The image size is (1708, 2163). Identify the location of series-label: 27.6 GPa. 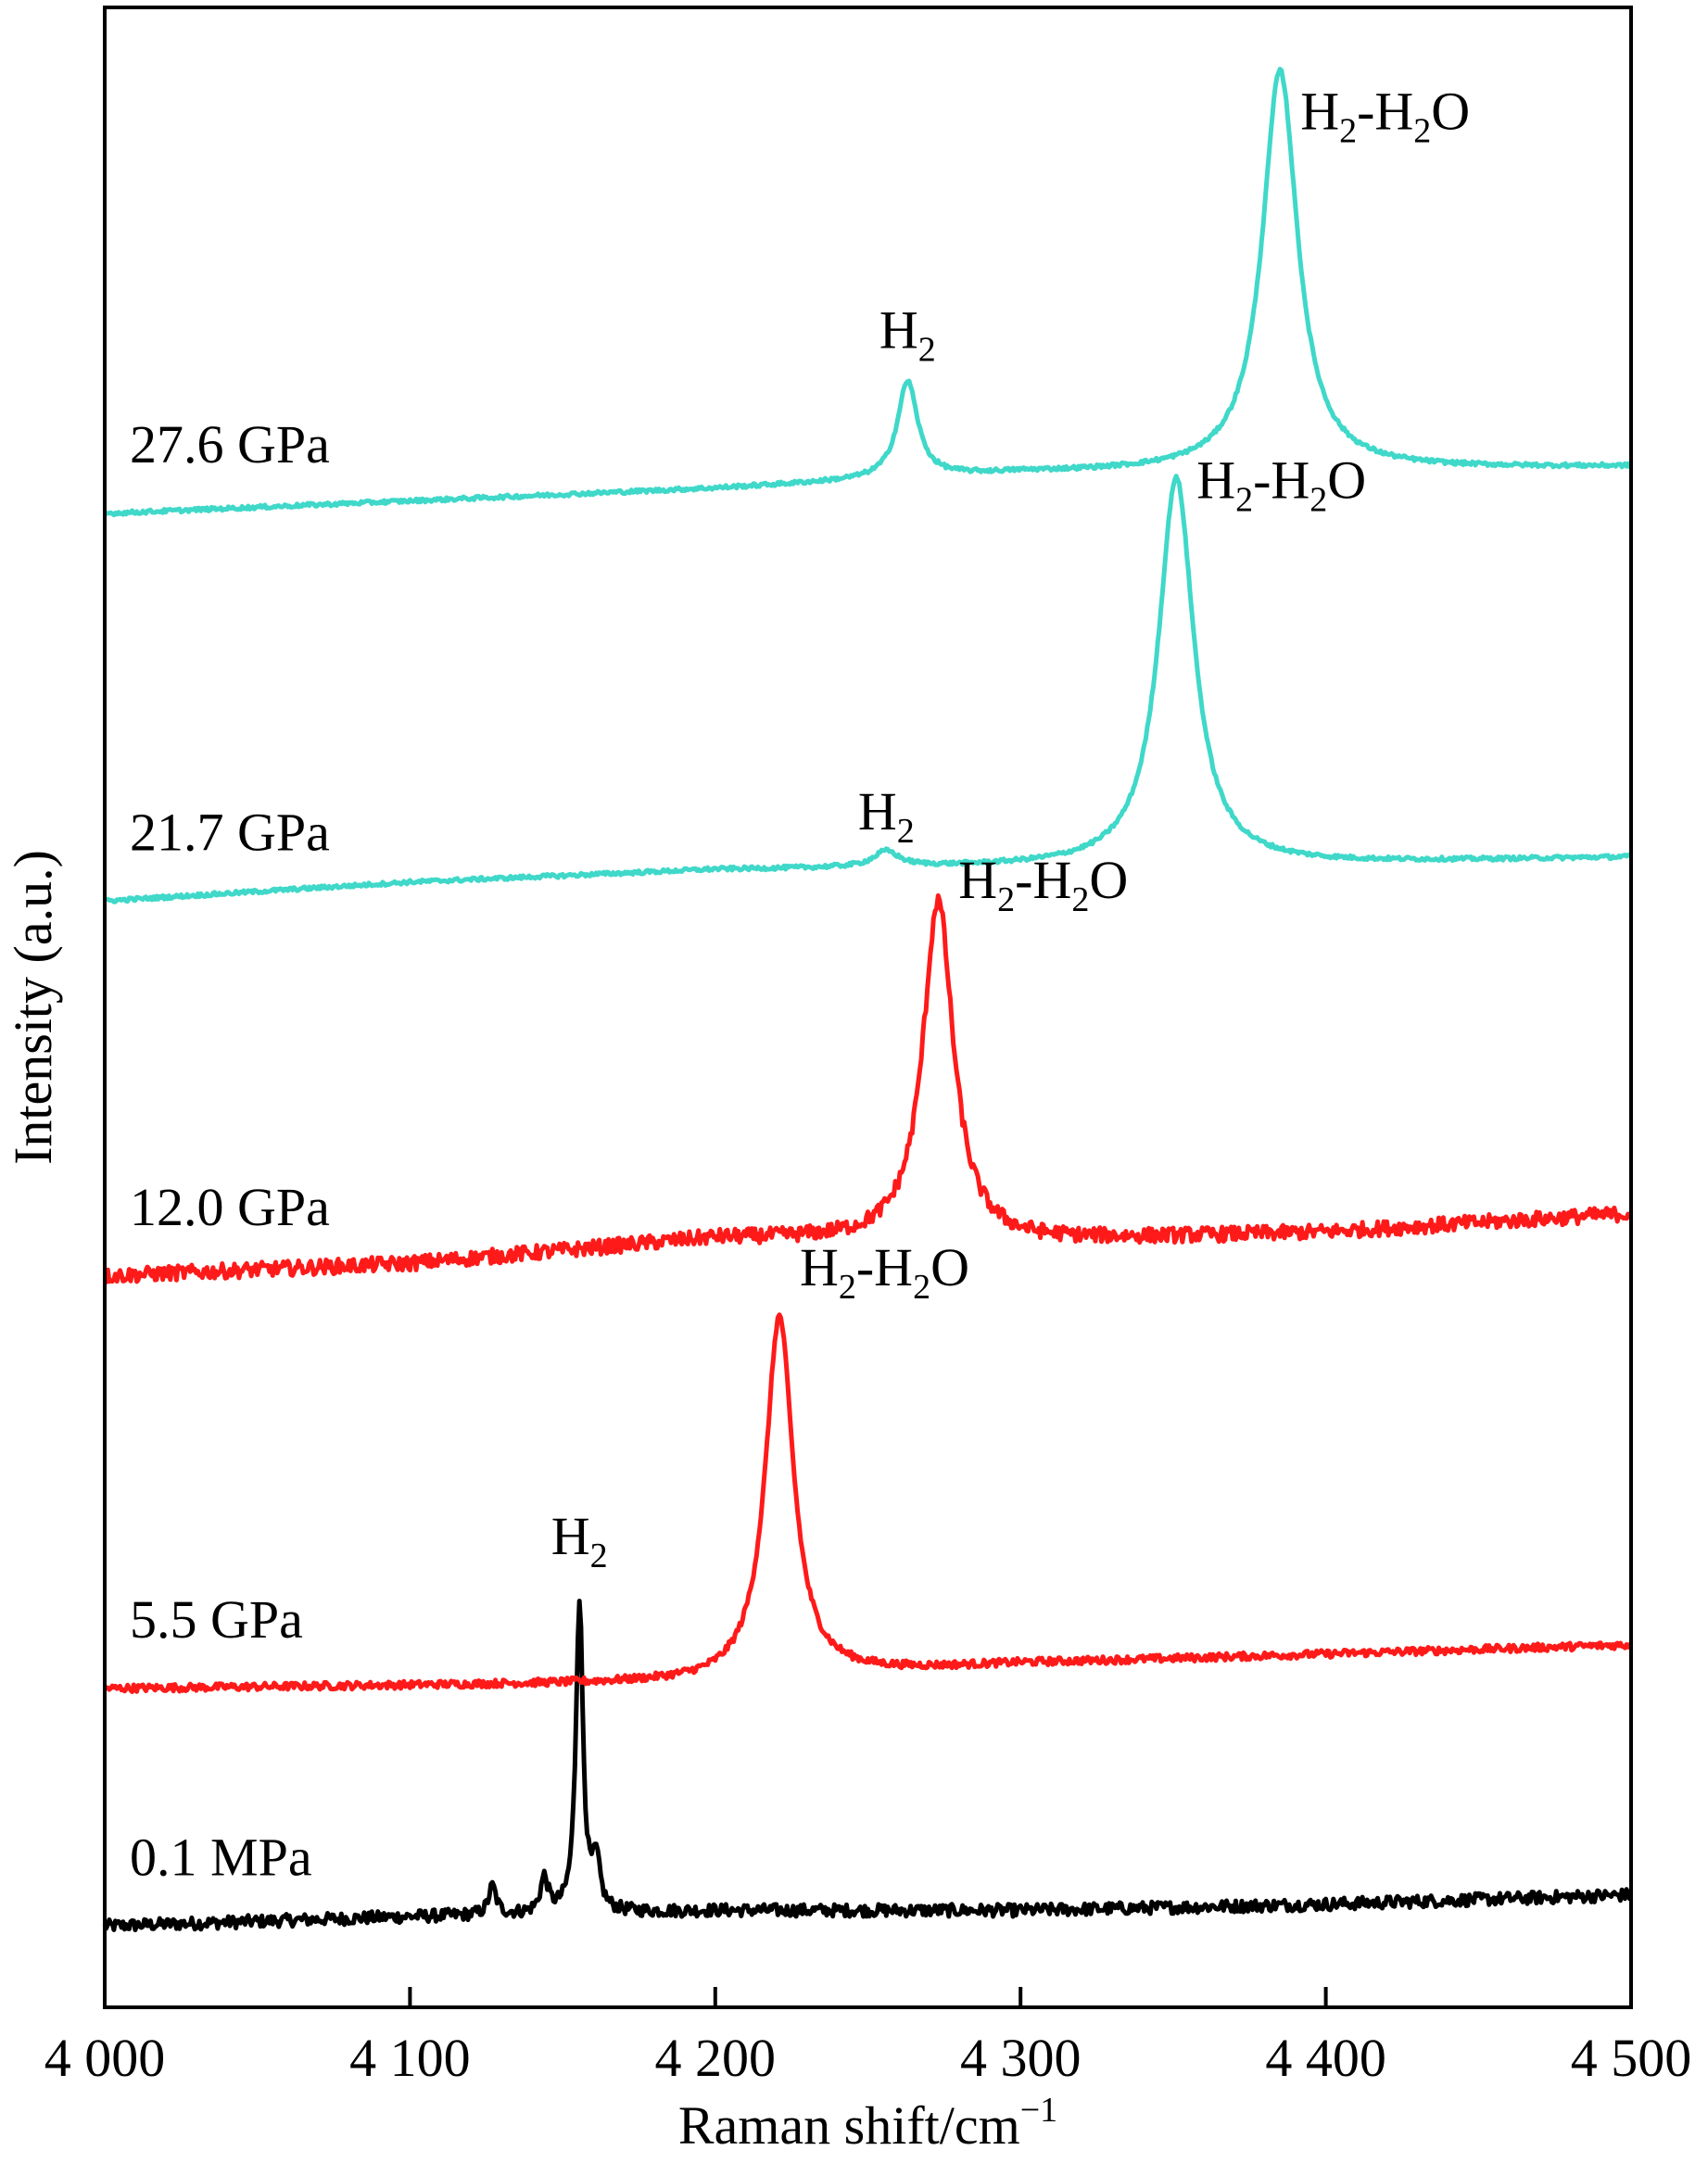
(230, 444).